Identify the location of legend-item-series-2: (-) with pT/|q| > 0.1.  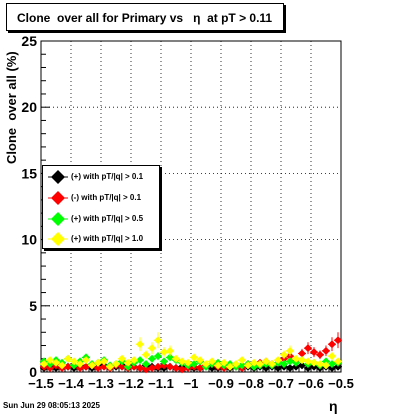
(101, 198).